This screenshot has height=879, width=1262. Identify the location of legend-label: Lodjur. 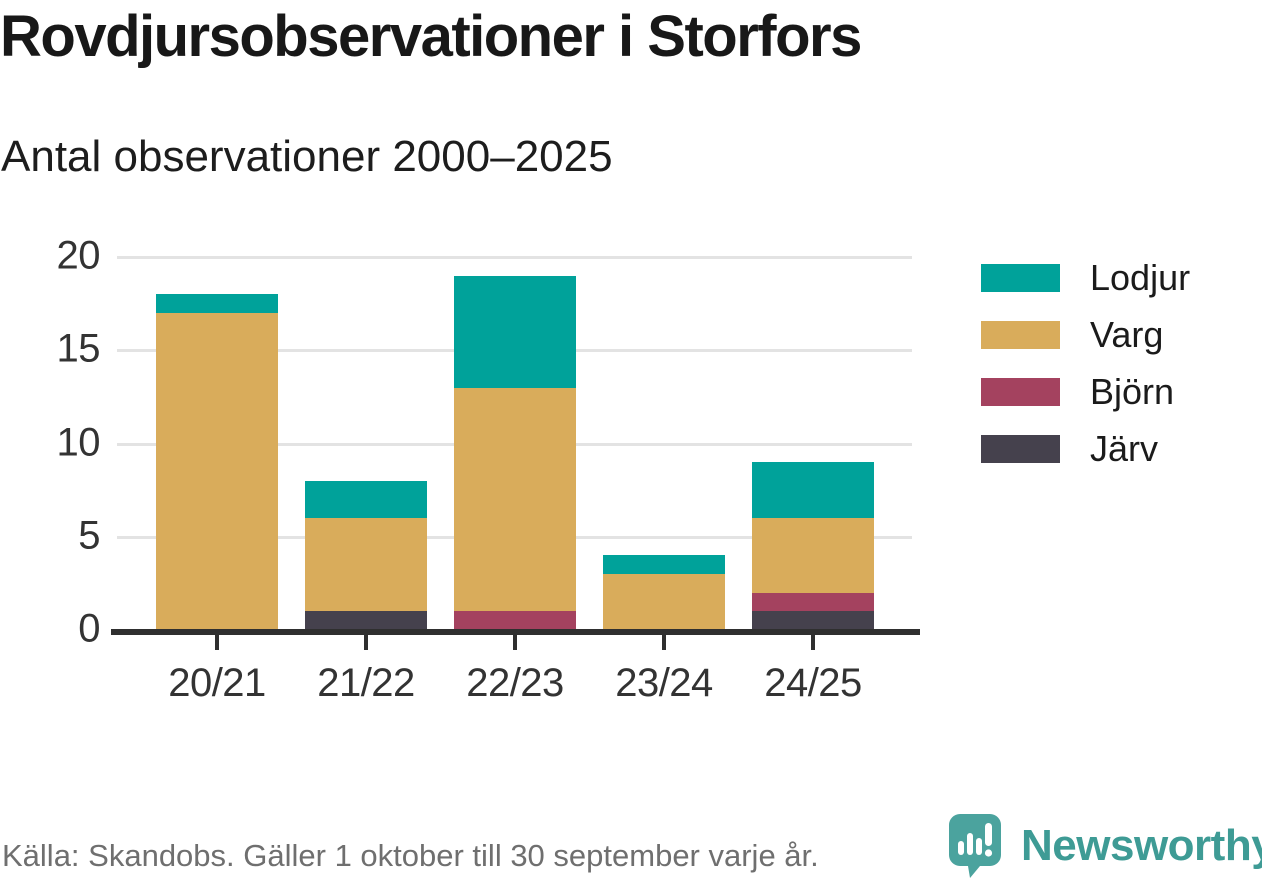
(1140, 277).